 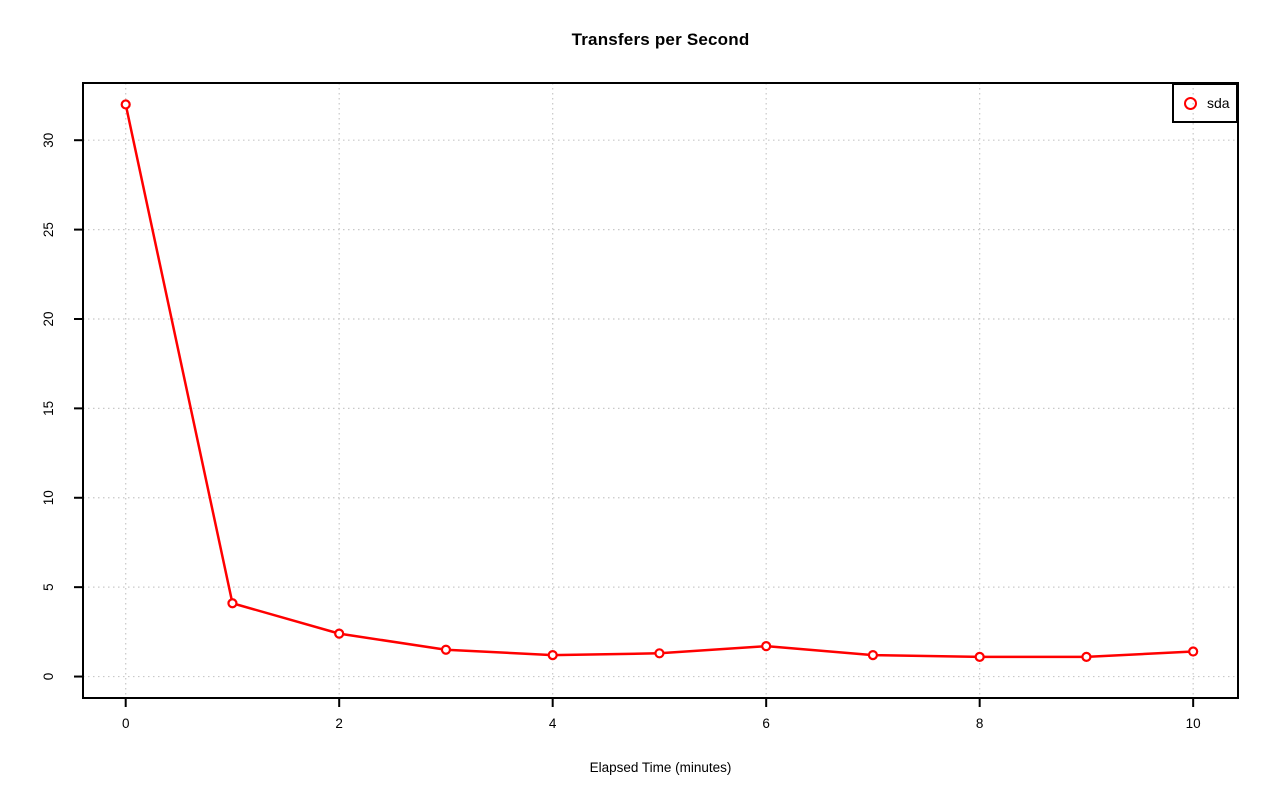 What do you see at coordinates (48, 140) in the screenshot?
I see `y-tick-label: 30` at bounding box center [48, 140].